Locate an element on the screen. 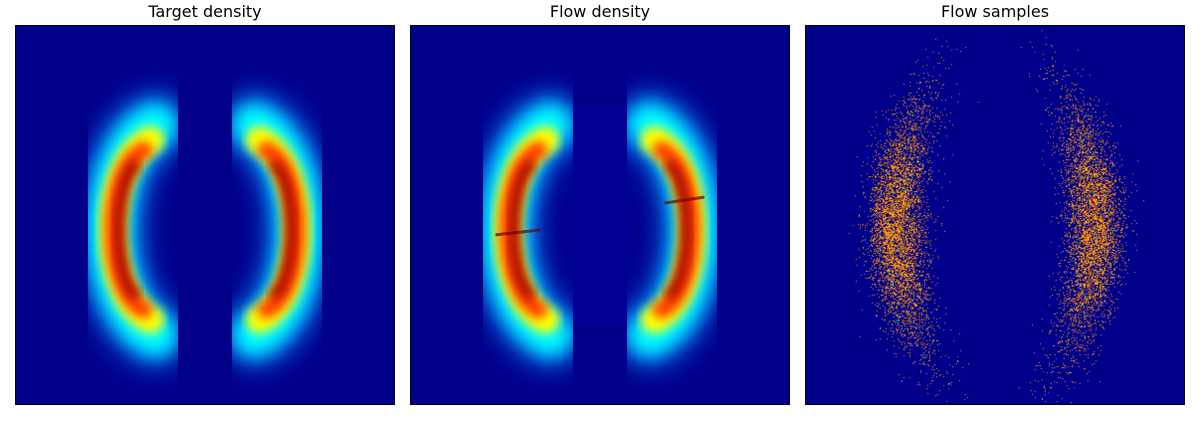  panel-title-flow-samples: Flow samples is located at coordinates (995, 11).